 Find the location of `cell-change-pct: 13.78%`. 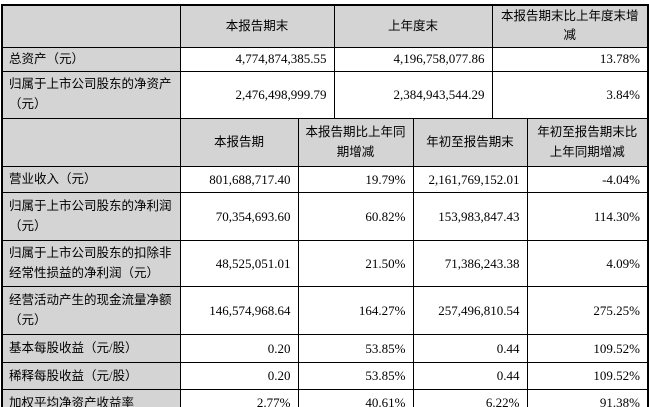

cell-change-pct: 13.78% is located at coordinates (569, 59).